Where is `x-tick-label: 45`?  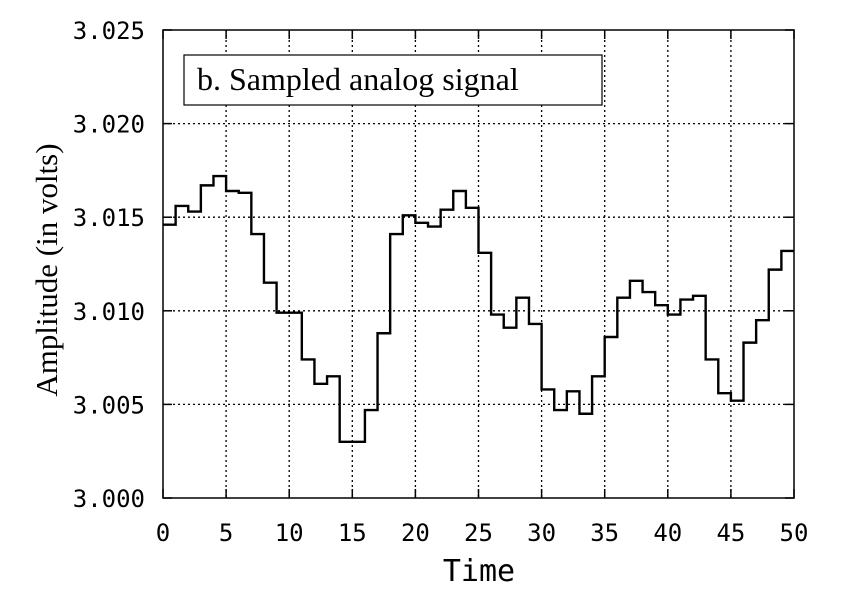 x-tick-label: 45 is located at coordinates (730, 533).